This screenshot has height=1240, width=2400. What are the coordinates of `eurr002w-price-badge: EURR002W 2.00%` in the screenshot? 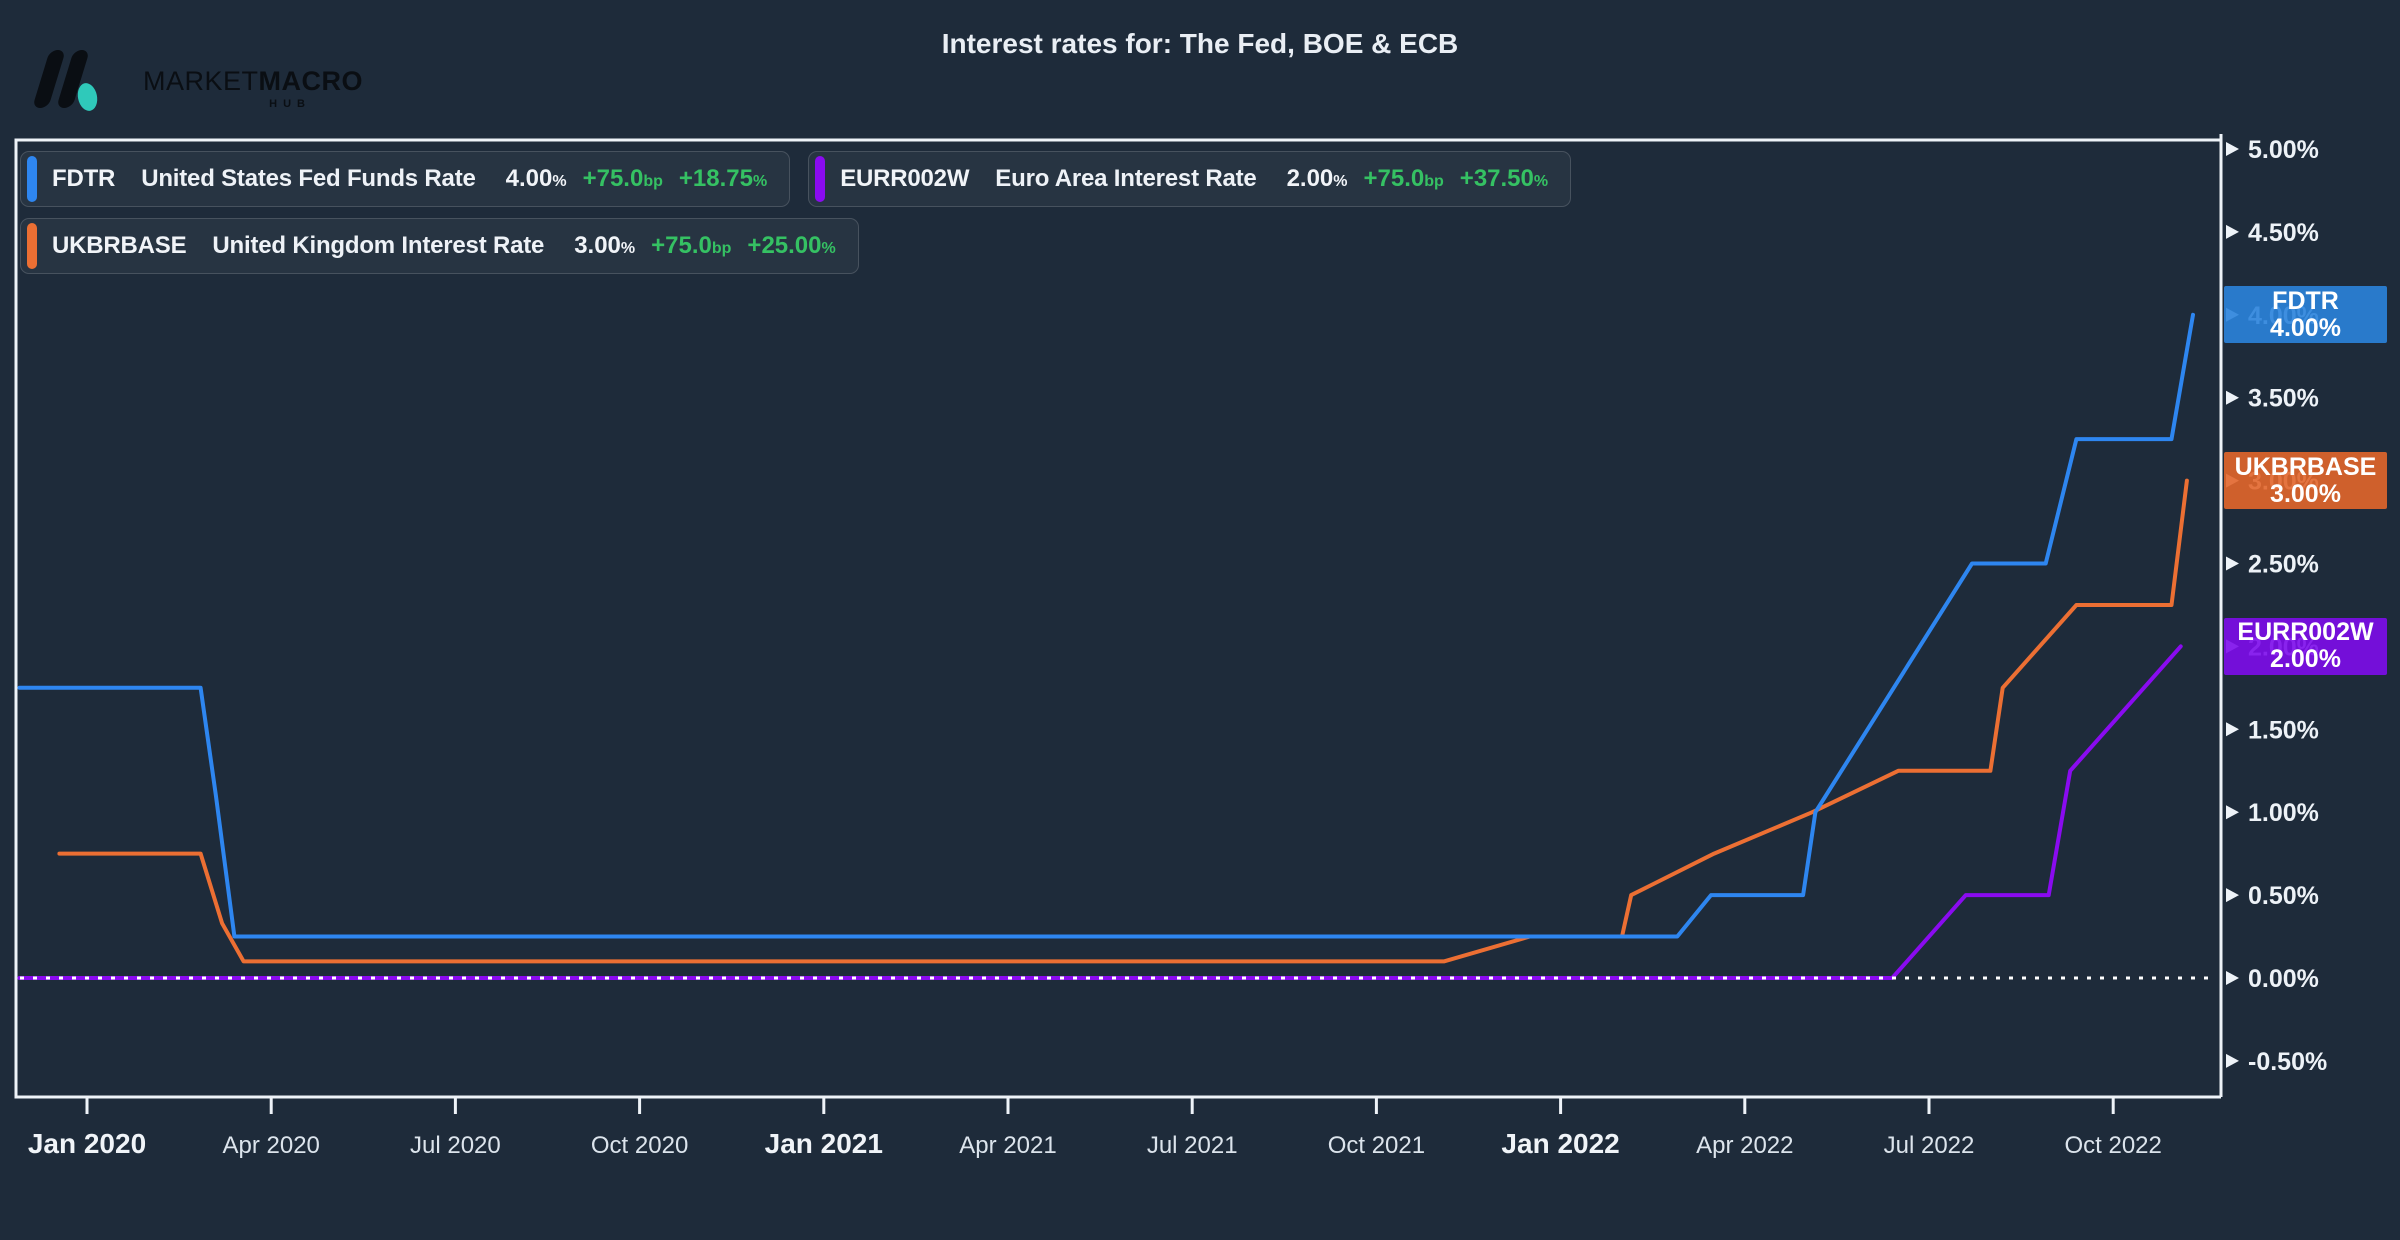 It's located at (2305, 646).